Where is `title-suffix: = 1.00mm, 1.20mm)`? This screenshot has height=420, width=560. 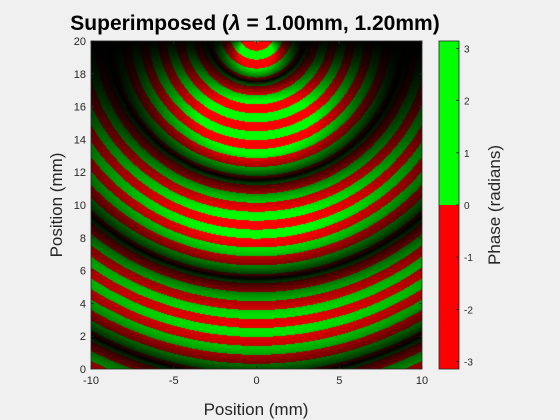 title-suffix: = 1.00mm, 1.20mm) is located at coordinates (340, 23).